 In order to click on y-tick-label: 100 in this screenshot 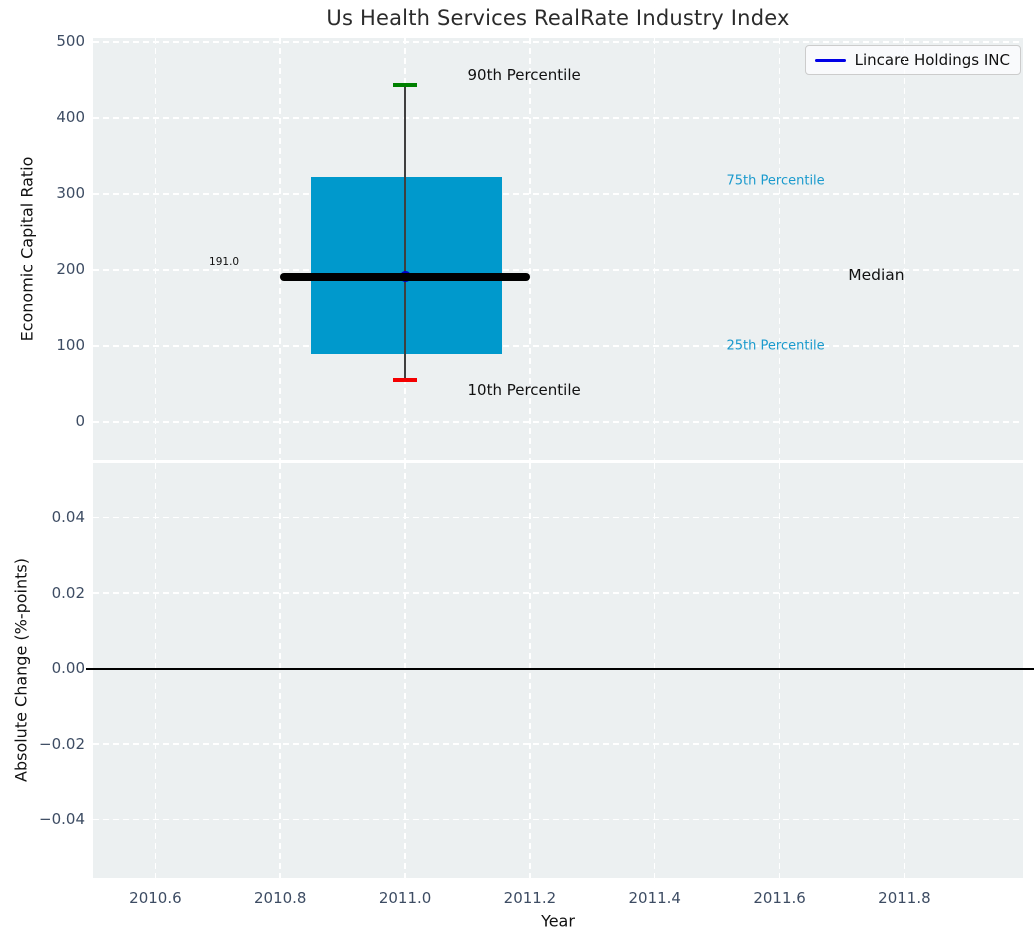, I will do `click(70, 345)`.